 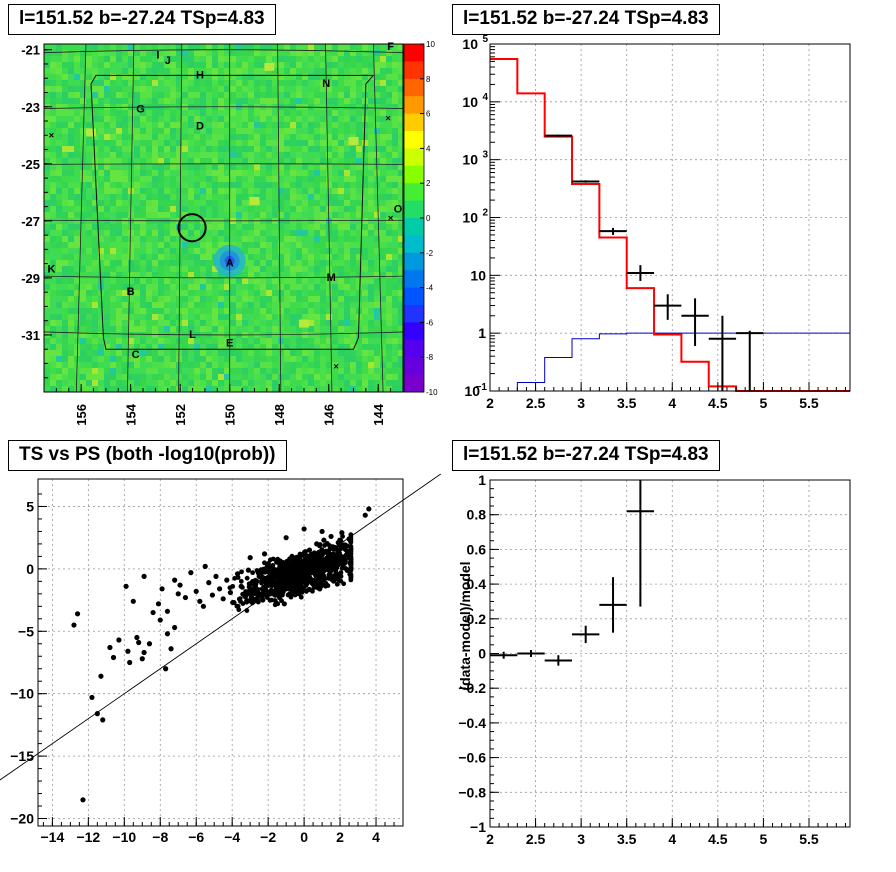 I want to click on colorbar-tick-label: 10, so click(x=430, y=44).